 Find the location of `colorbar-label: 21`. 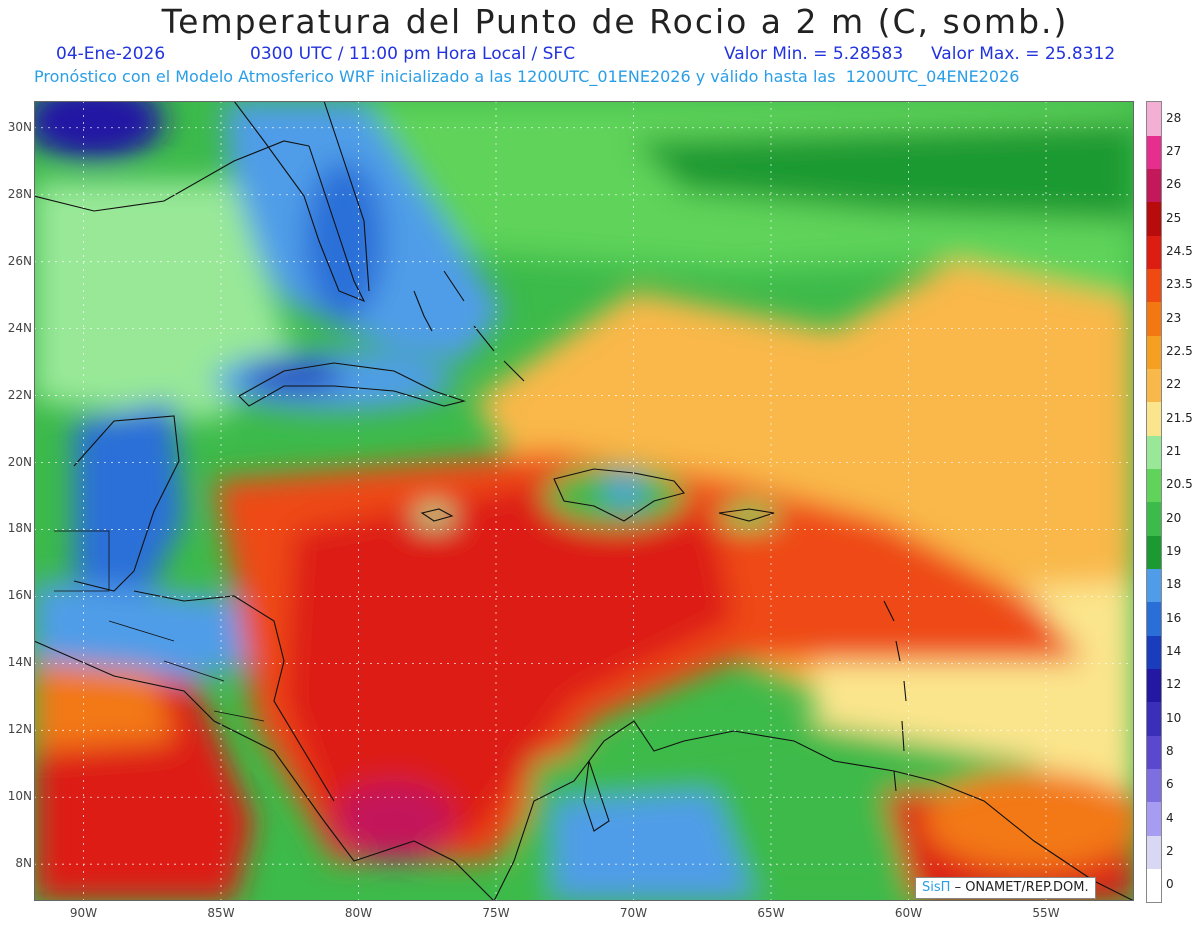

colorbar-label: 21 is located at coordinates (1174, 451).